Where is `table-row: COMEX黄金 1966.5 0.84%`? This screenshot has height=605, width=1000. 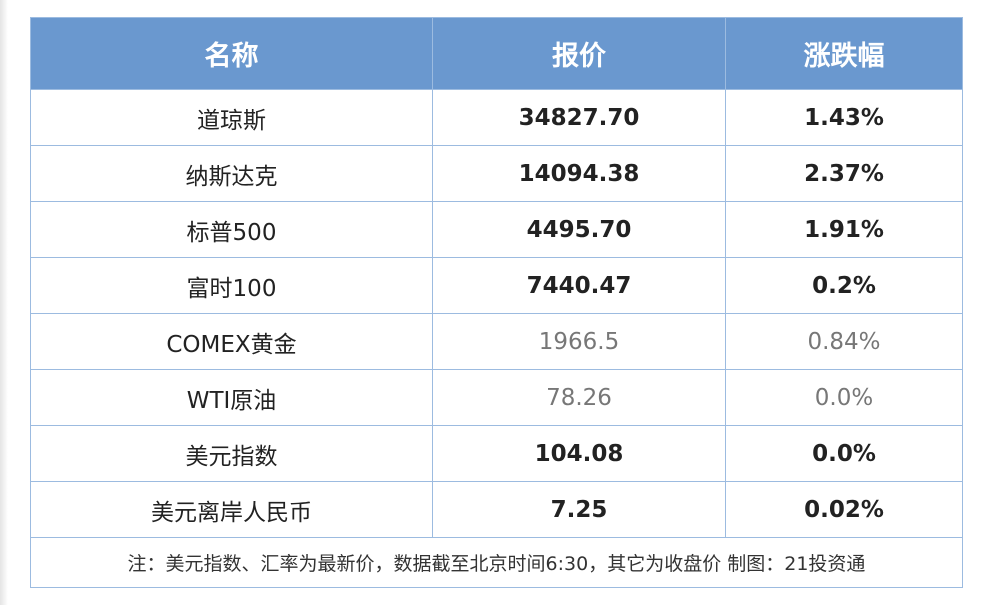 table-row: COMEX黄金 1966.5 0.84% is located at coordinates (496, 341).